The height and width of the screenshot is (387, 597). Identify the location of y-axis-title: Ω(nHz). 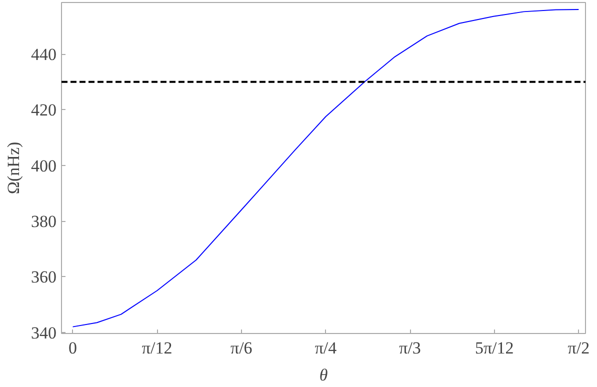
(13, 168).